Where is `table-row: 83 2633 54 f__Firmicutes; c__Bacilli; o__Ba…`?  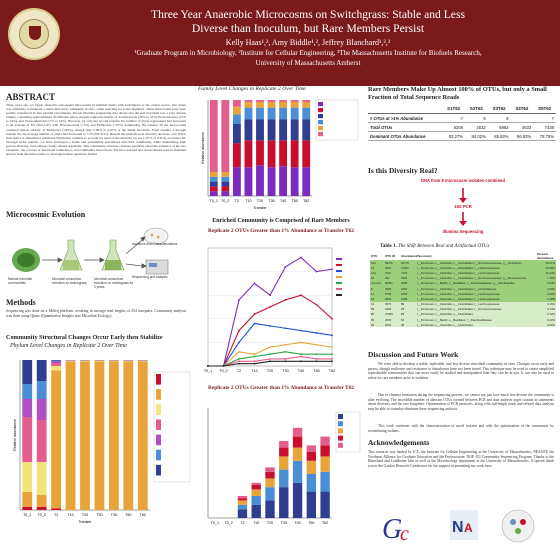
table-row: 83 2633 54 f__Firmicutes; c__Bacilli; o__Ba… is located at coordinates (463, 320).